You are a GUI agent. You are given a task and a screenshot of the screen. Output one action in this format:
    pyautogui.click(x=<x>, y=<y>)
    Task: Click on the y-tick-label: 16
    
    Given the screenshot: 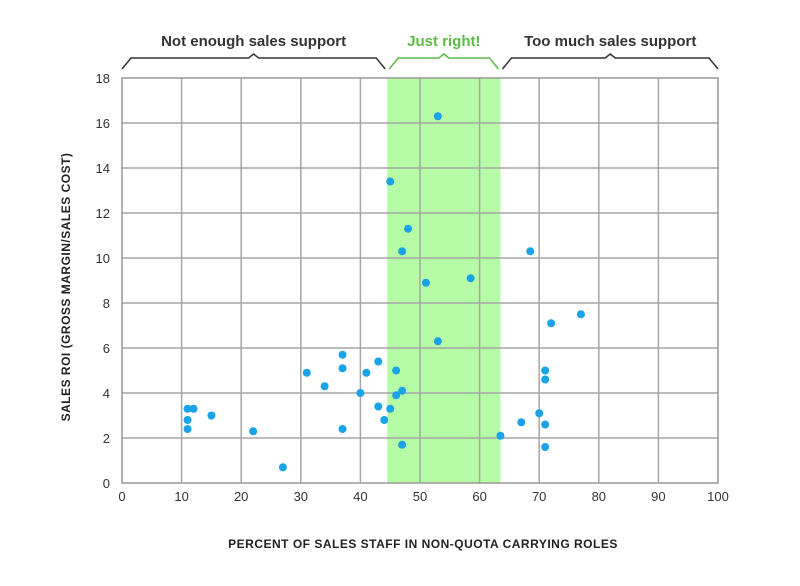 What is the action you would take?
    pyautogui.click(x=103, y=123)
    